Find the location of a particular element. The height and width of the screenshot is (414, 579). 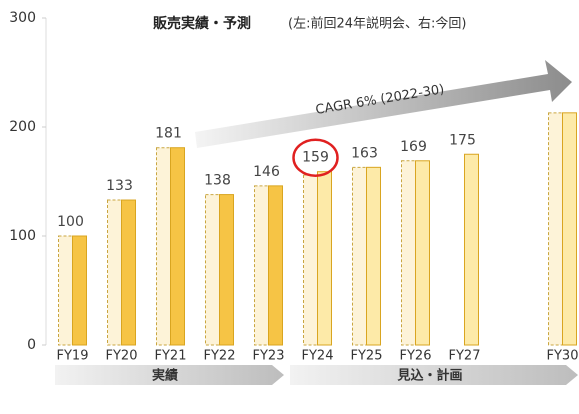

value-label: 100 is located at coordinates (70, 222).